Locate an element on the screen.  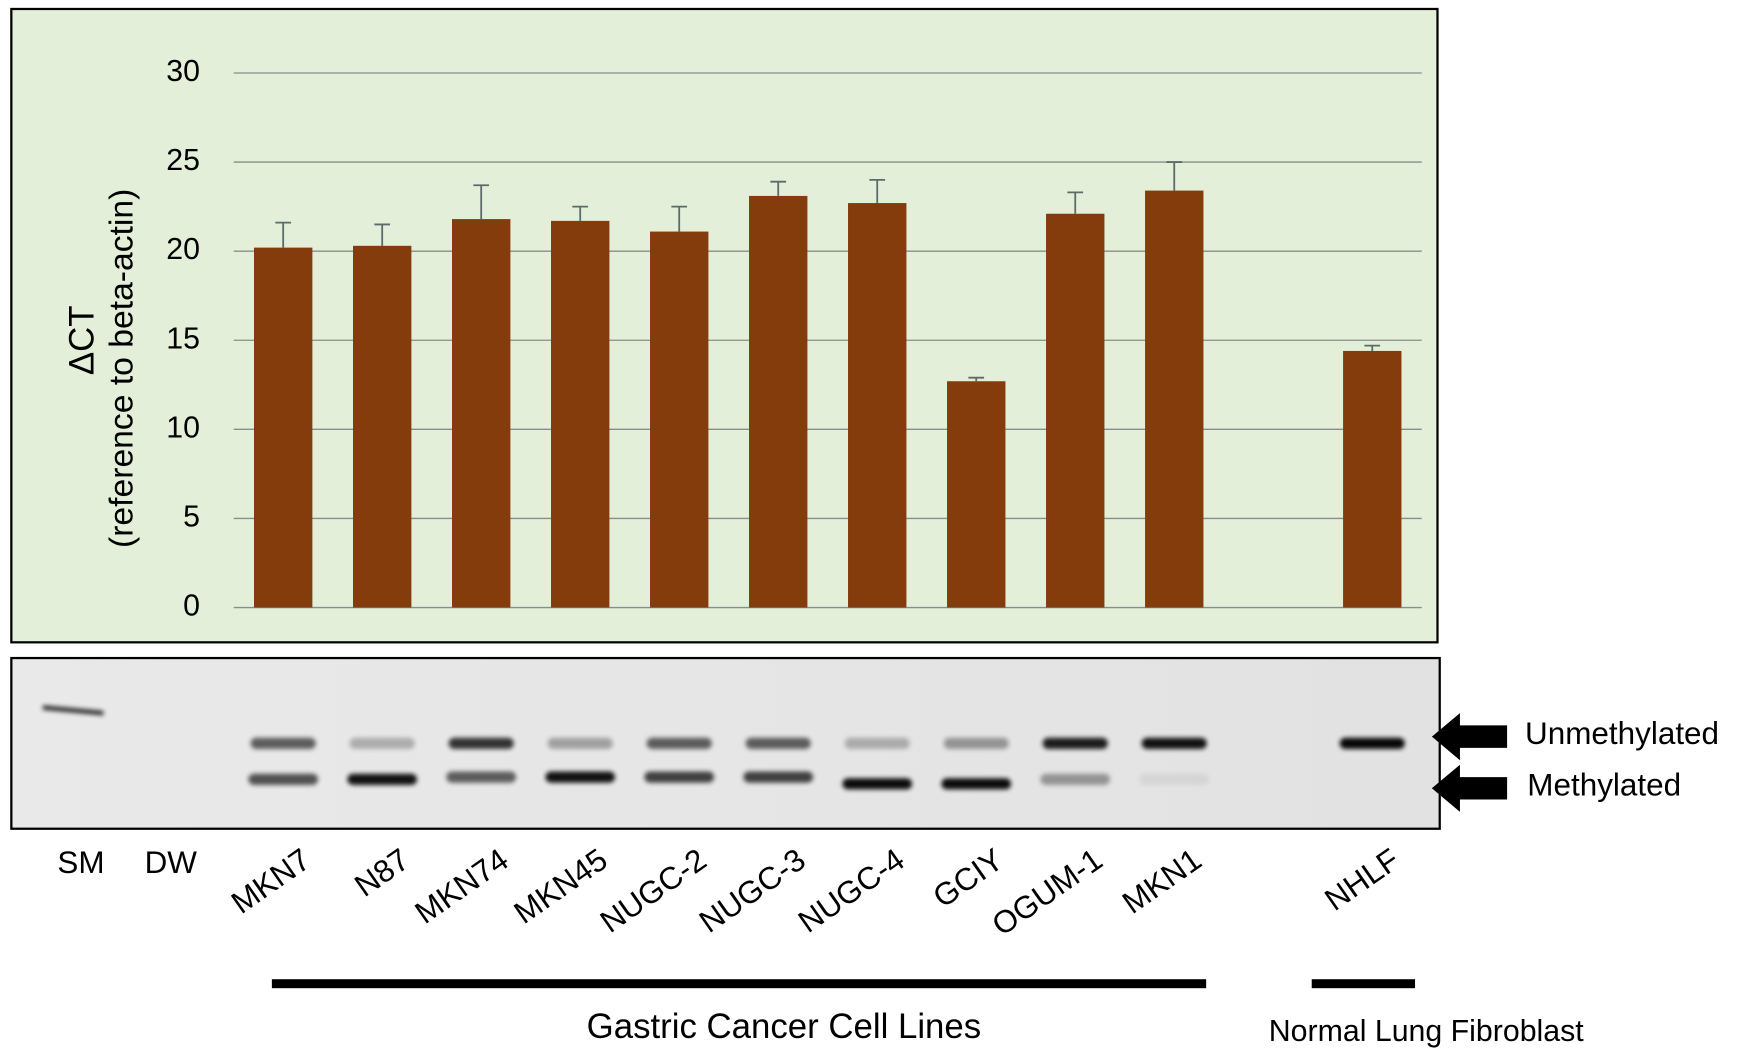
y-tick-label: 10 is located at coordinates (183, 427).